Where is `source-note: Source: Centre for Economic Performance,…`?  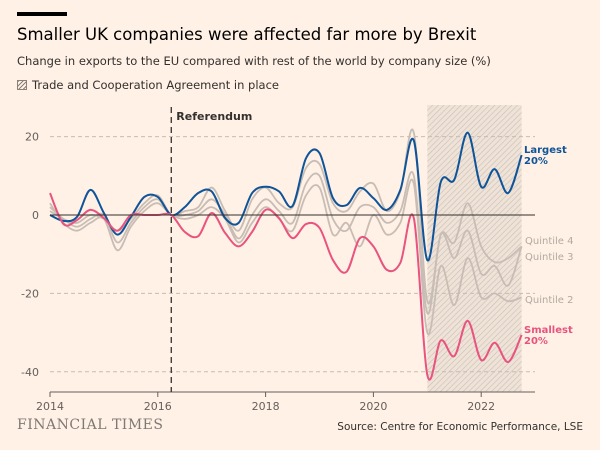 source-note: Source: Centre for Economic Performance,… is located at coordinates (460, 427).